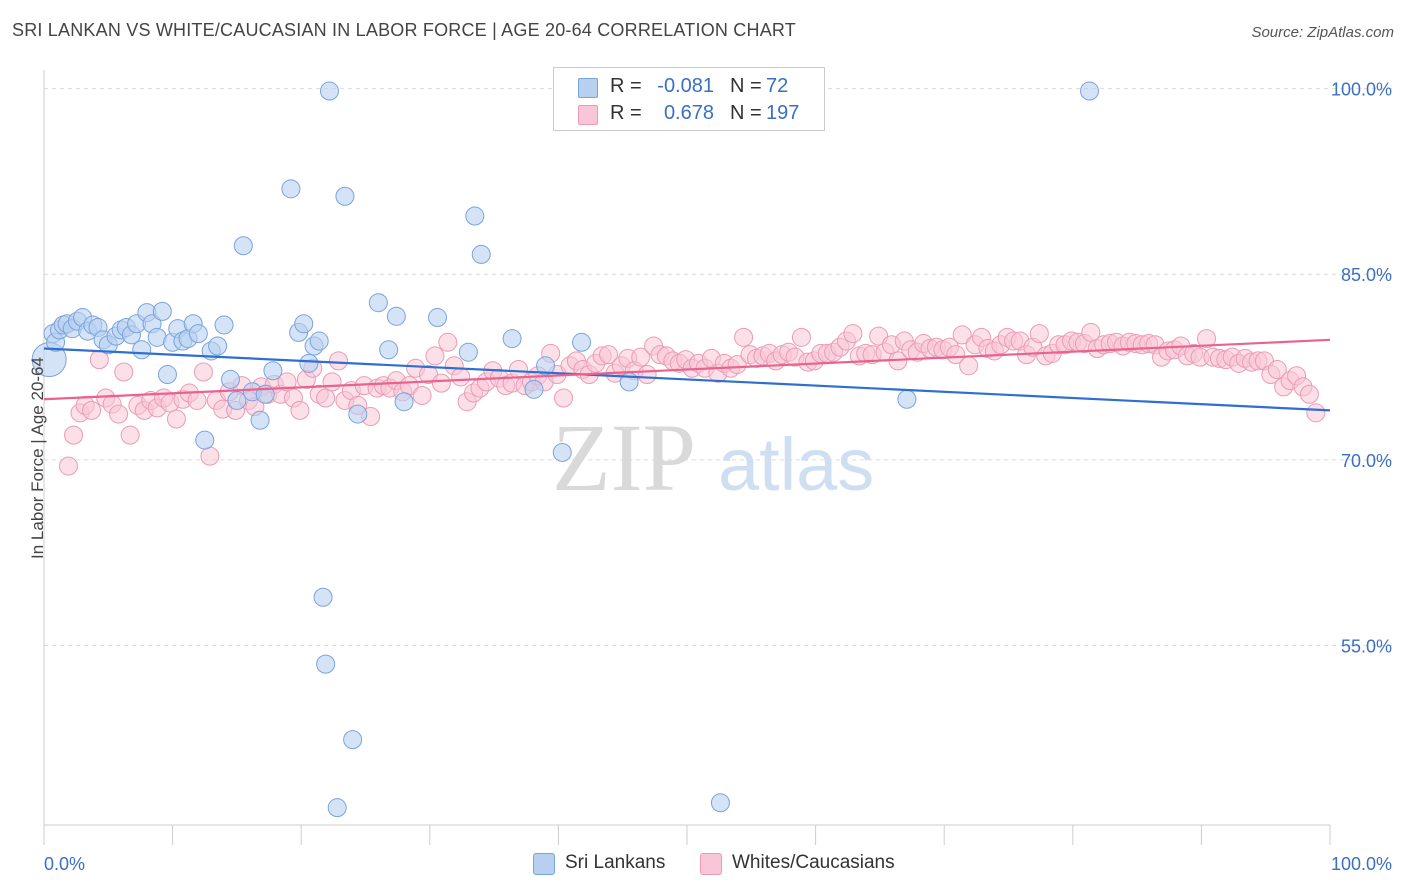 This screenshot has width=1406, height=892. I want to click on legend-n-value: 72, so click(777, 86).